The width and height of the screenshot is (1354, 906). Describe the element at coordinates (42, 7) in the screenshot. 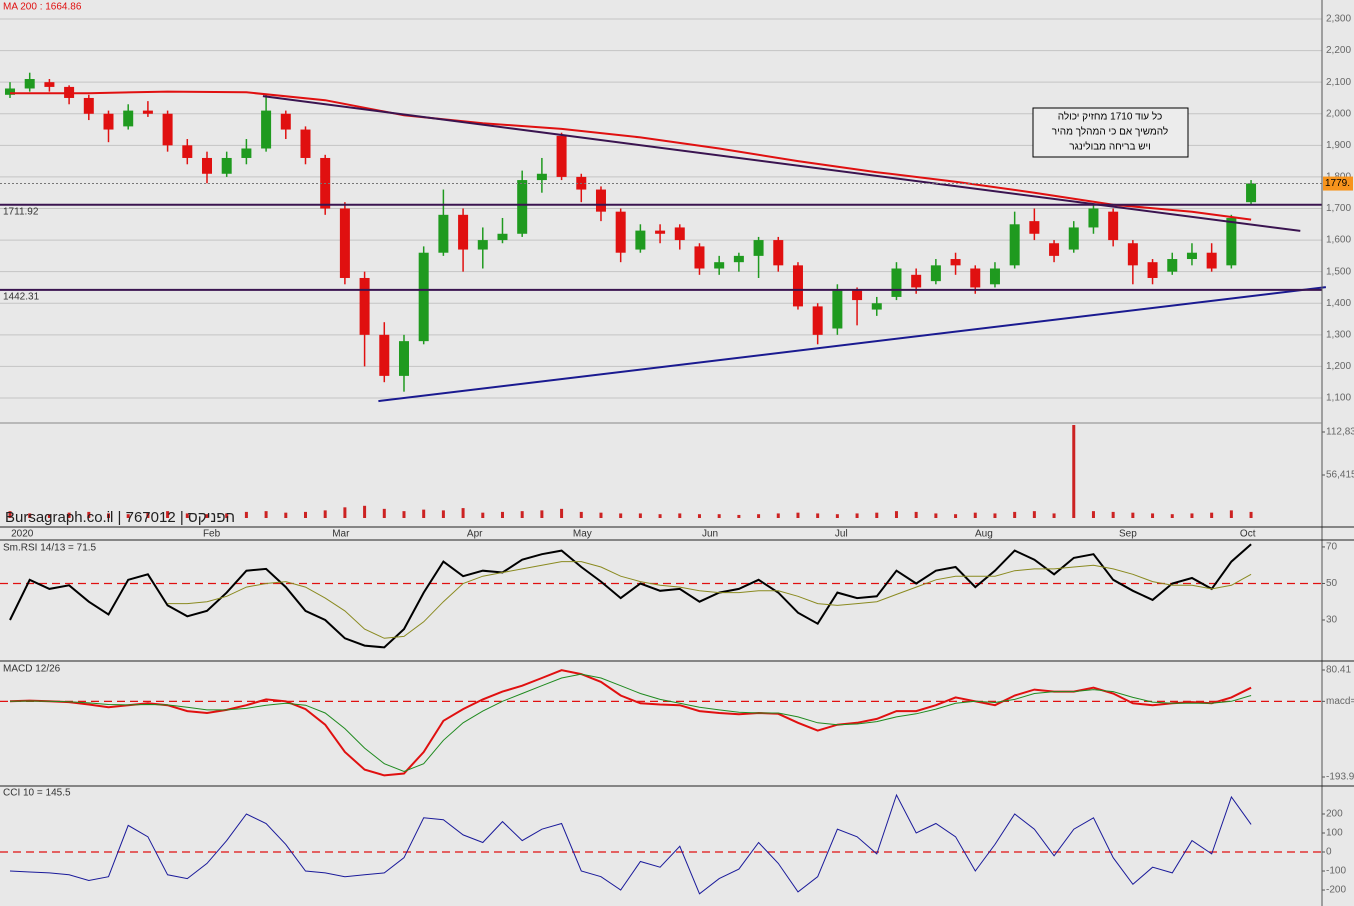

I see `ma-label: MA 200 : 1664.86` at that location.